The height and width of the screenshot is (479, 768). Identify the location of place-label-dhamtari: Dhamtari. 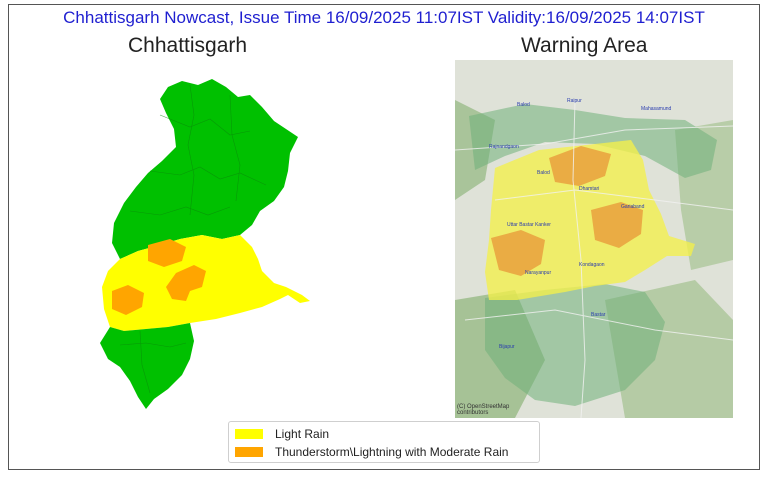
(589, 189).